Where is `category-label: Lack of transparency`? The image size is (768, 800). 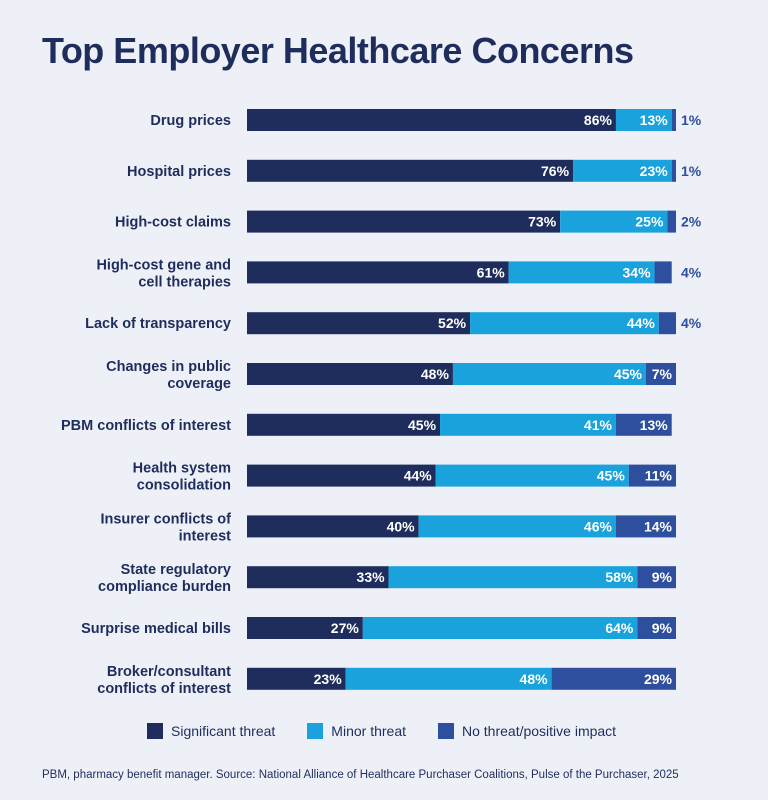
category-label: Lack of transparency is located at coordinates (158, 324).